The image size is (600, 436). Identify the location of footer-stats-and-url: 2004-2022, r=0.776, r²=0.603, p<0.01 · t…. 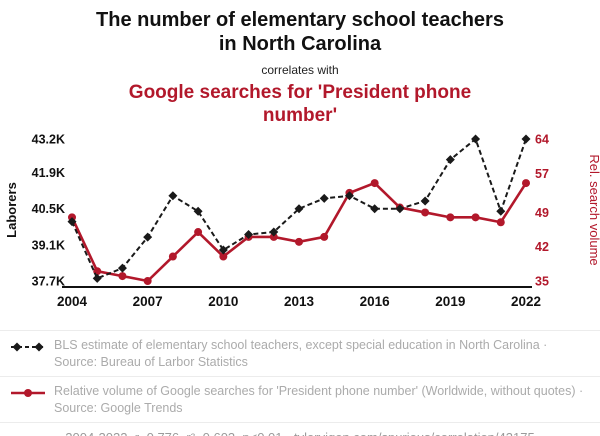
(300, 429).